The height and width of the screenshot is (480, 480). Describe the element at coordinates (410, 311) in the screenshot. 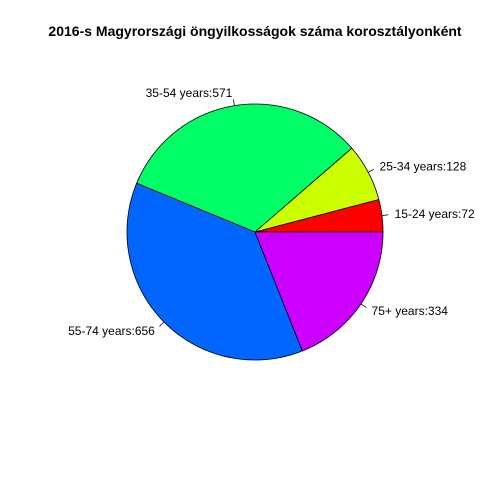

I see `slice-label-75-years: 75+ years:334` at that location.